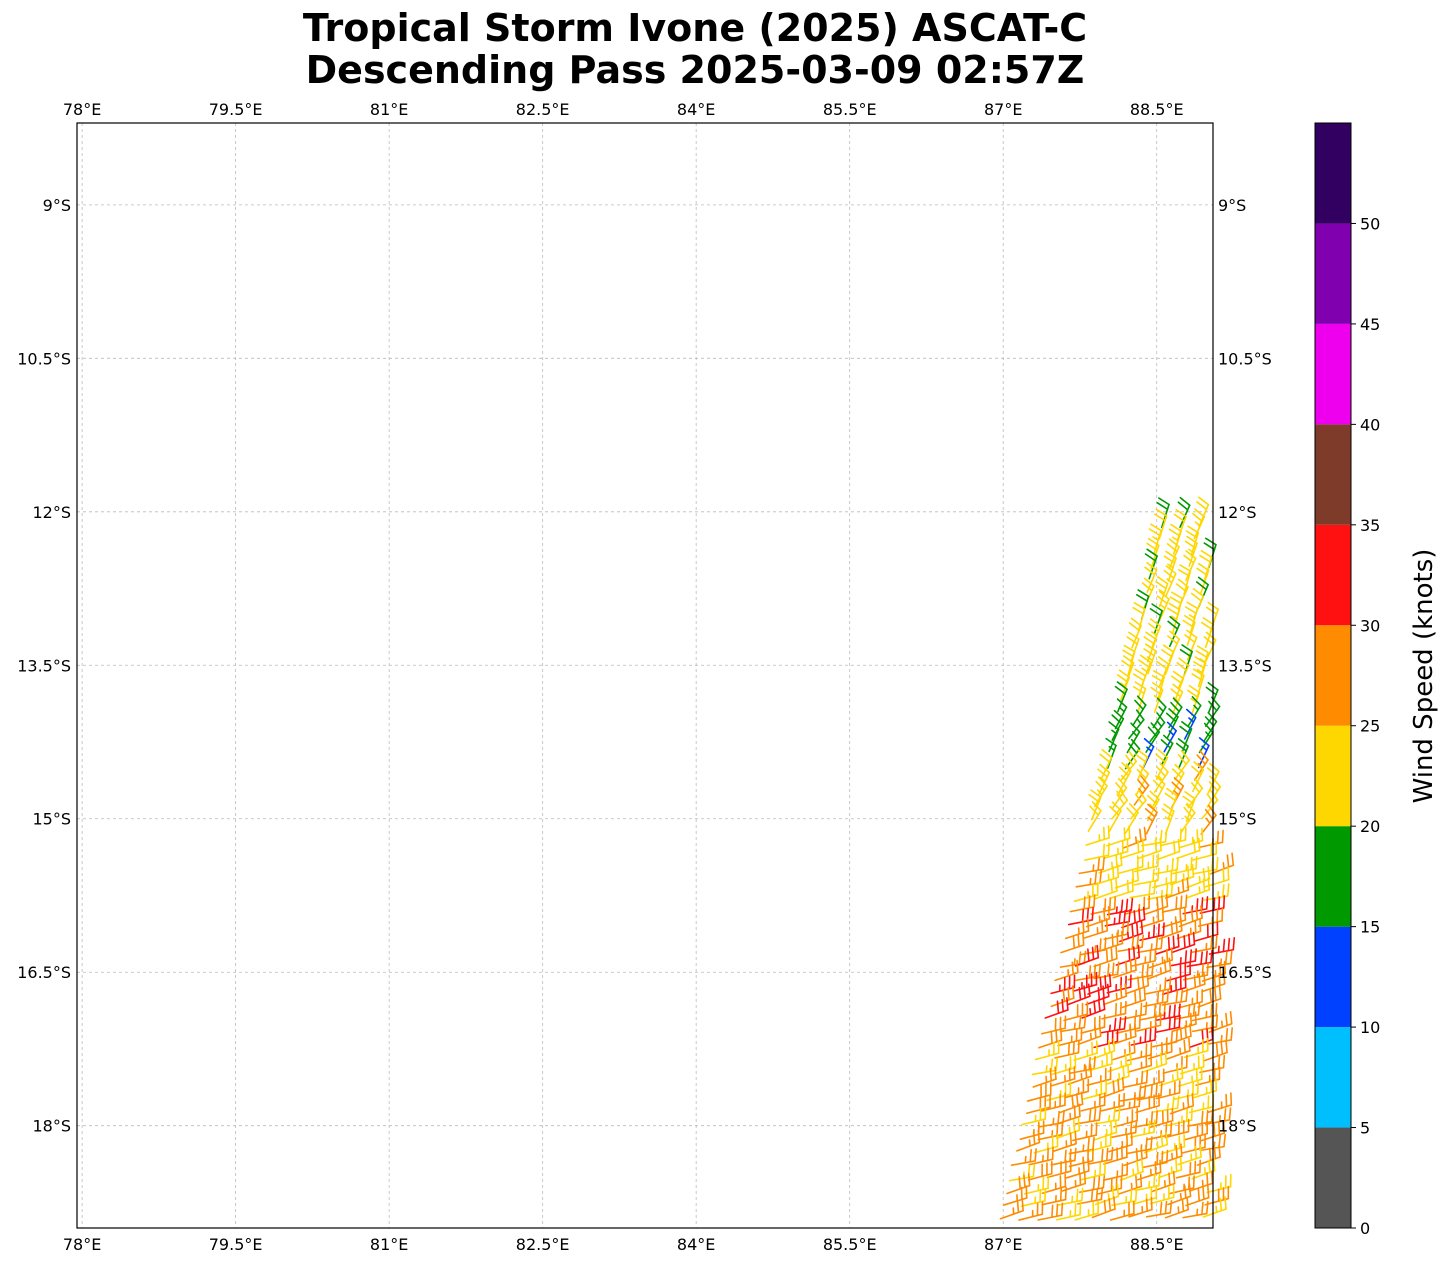 This screenshot has width=1451, height=1264. I want to click on y-tick-left-4: 15°S, so click(51, 819).